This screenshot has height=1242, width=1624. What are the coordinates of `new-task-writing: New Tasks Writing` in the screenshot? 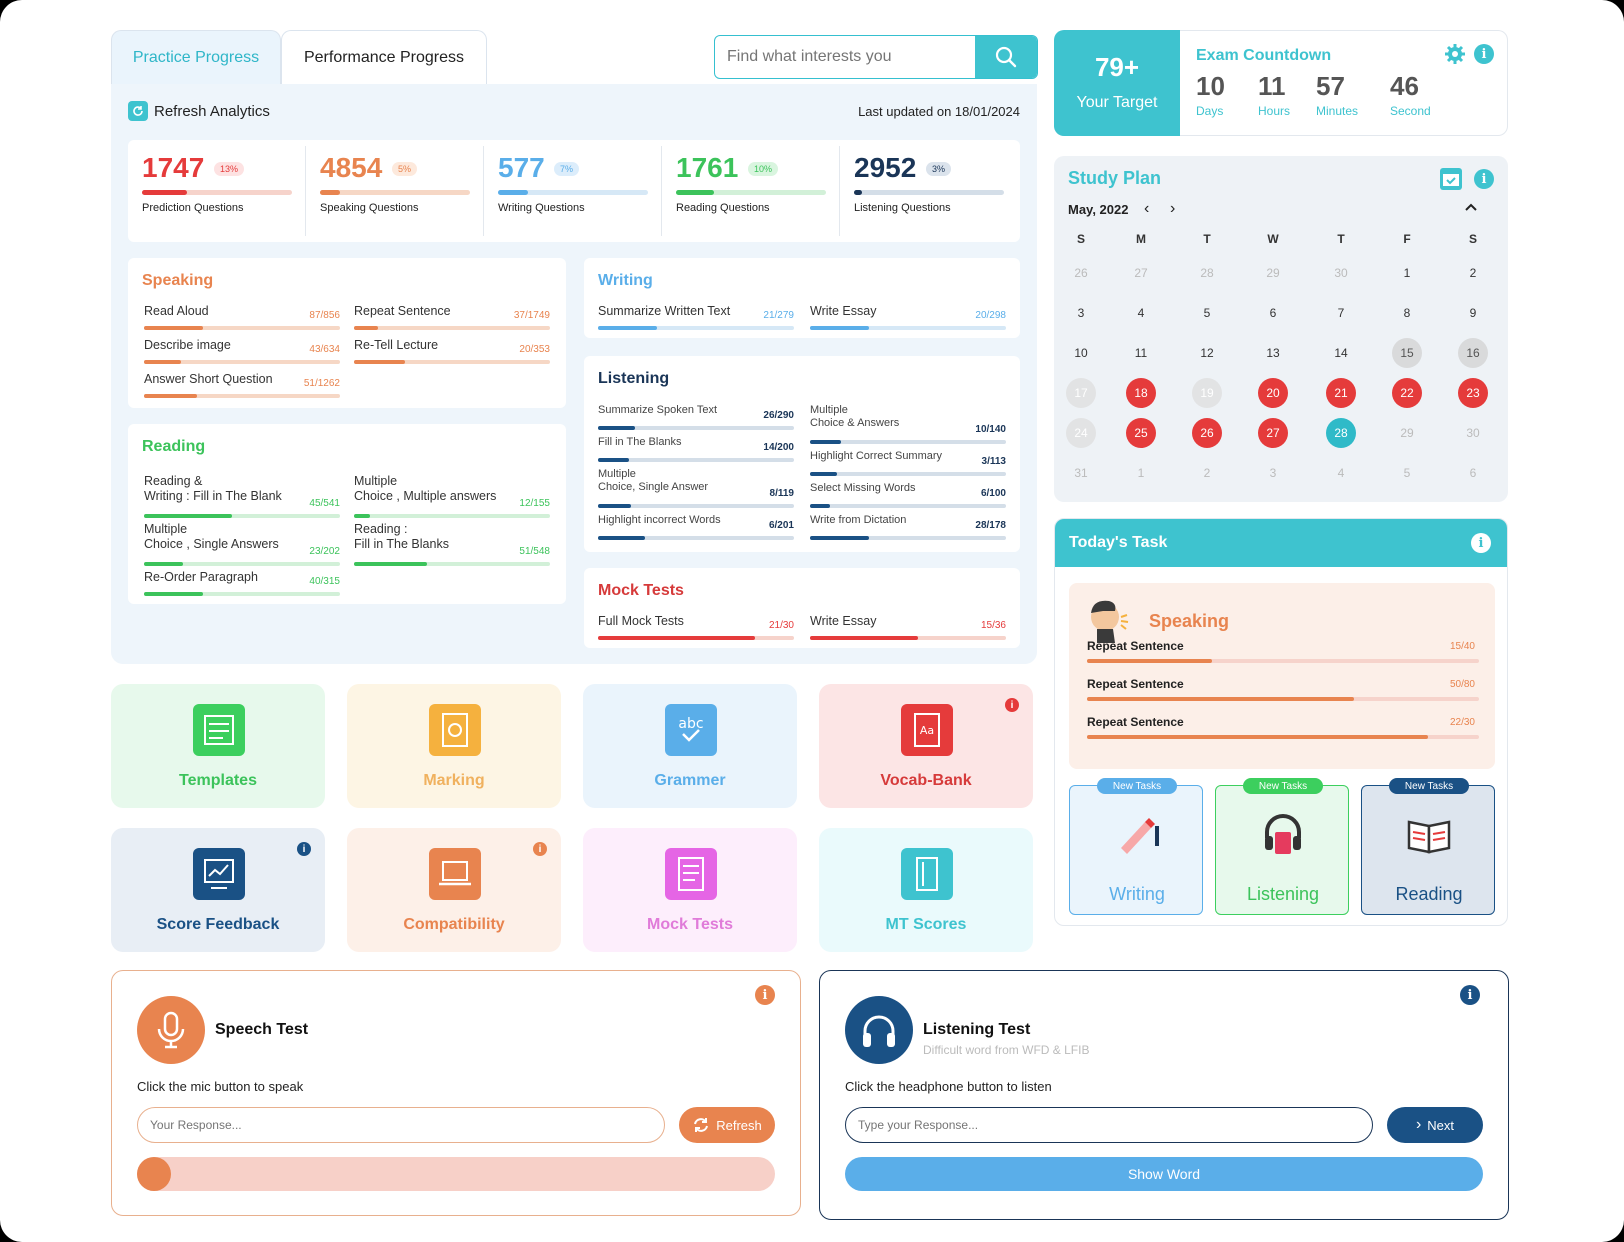 It's located at (1136, 846).